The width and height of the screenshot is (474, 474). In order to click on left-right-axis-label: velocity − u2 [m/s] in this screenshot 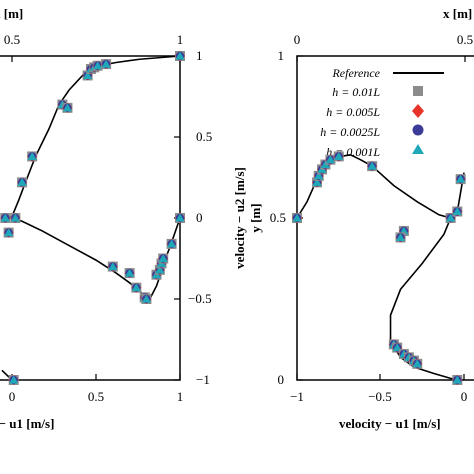, I will do `click(239, 218)`.